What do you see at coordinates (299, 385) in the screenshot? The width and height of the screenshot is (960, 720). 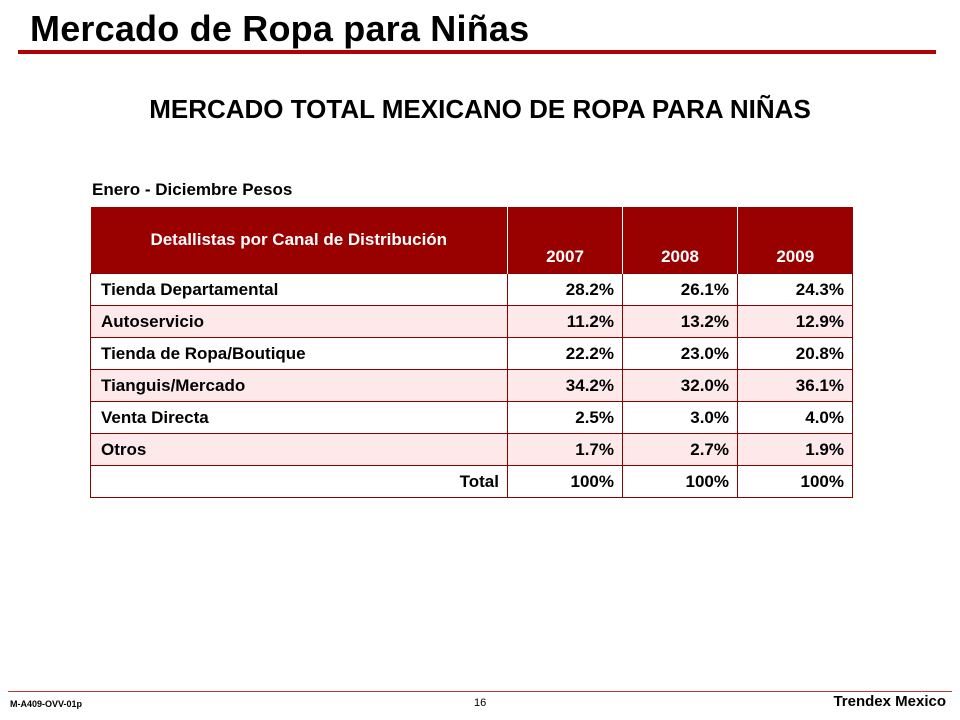 I see `row-label: Tianguis/Mercado` at bounding box center [299, 385].